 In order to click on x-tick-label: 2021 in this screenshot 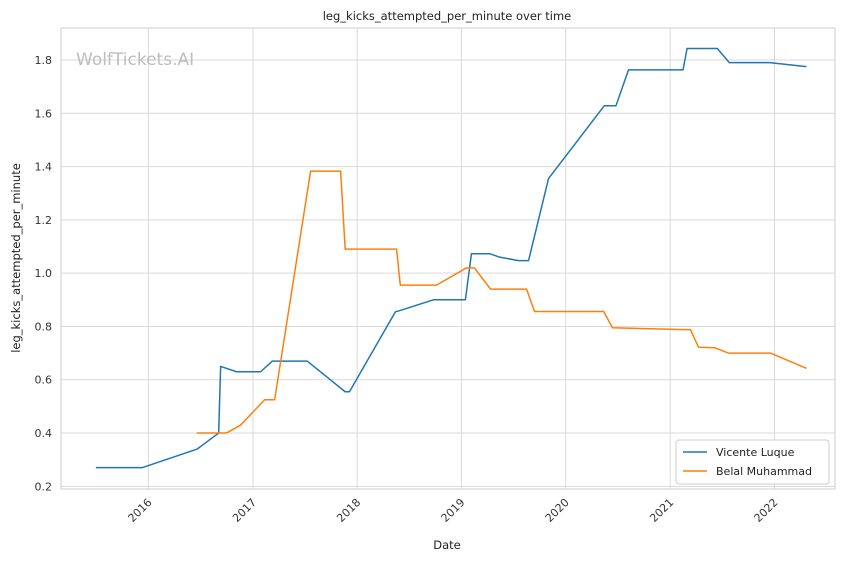, I will do `click(661, 510)`.